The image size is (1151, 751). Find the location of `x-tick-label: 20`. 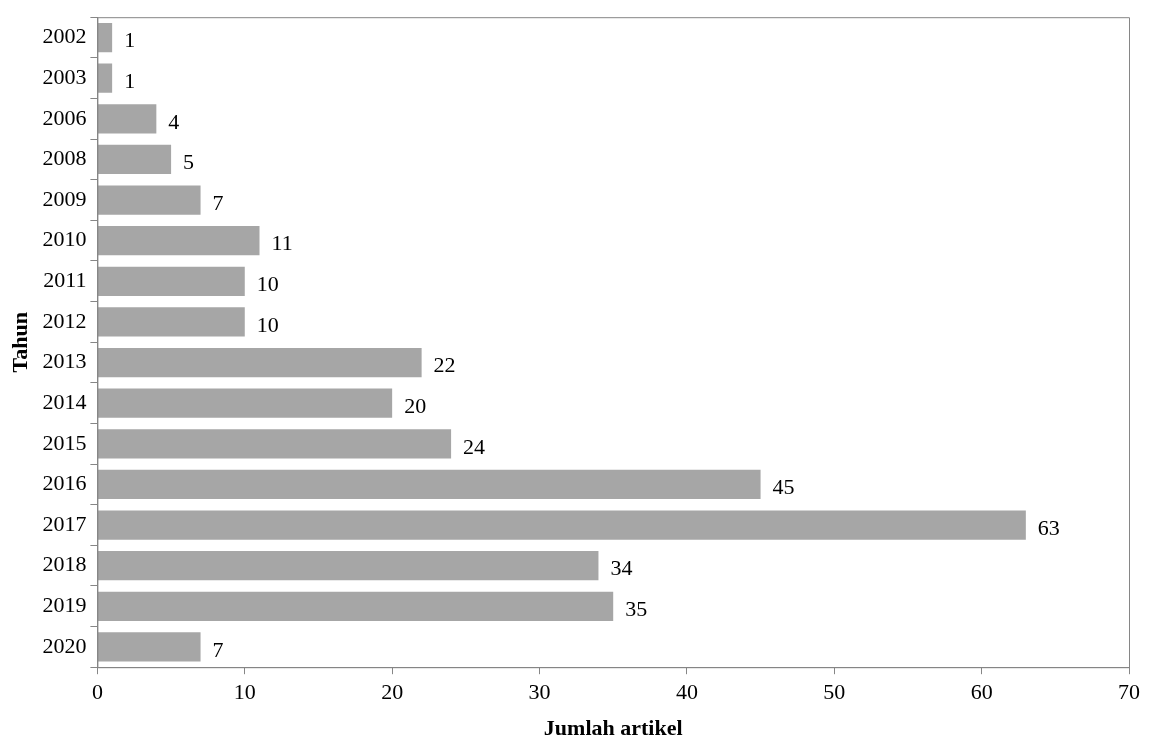

x-tick-label: 20 is located at coordinates (392, 692).